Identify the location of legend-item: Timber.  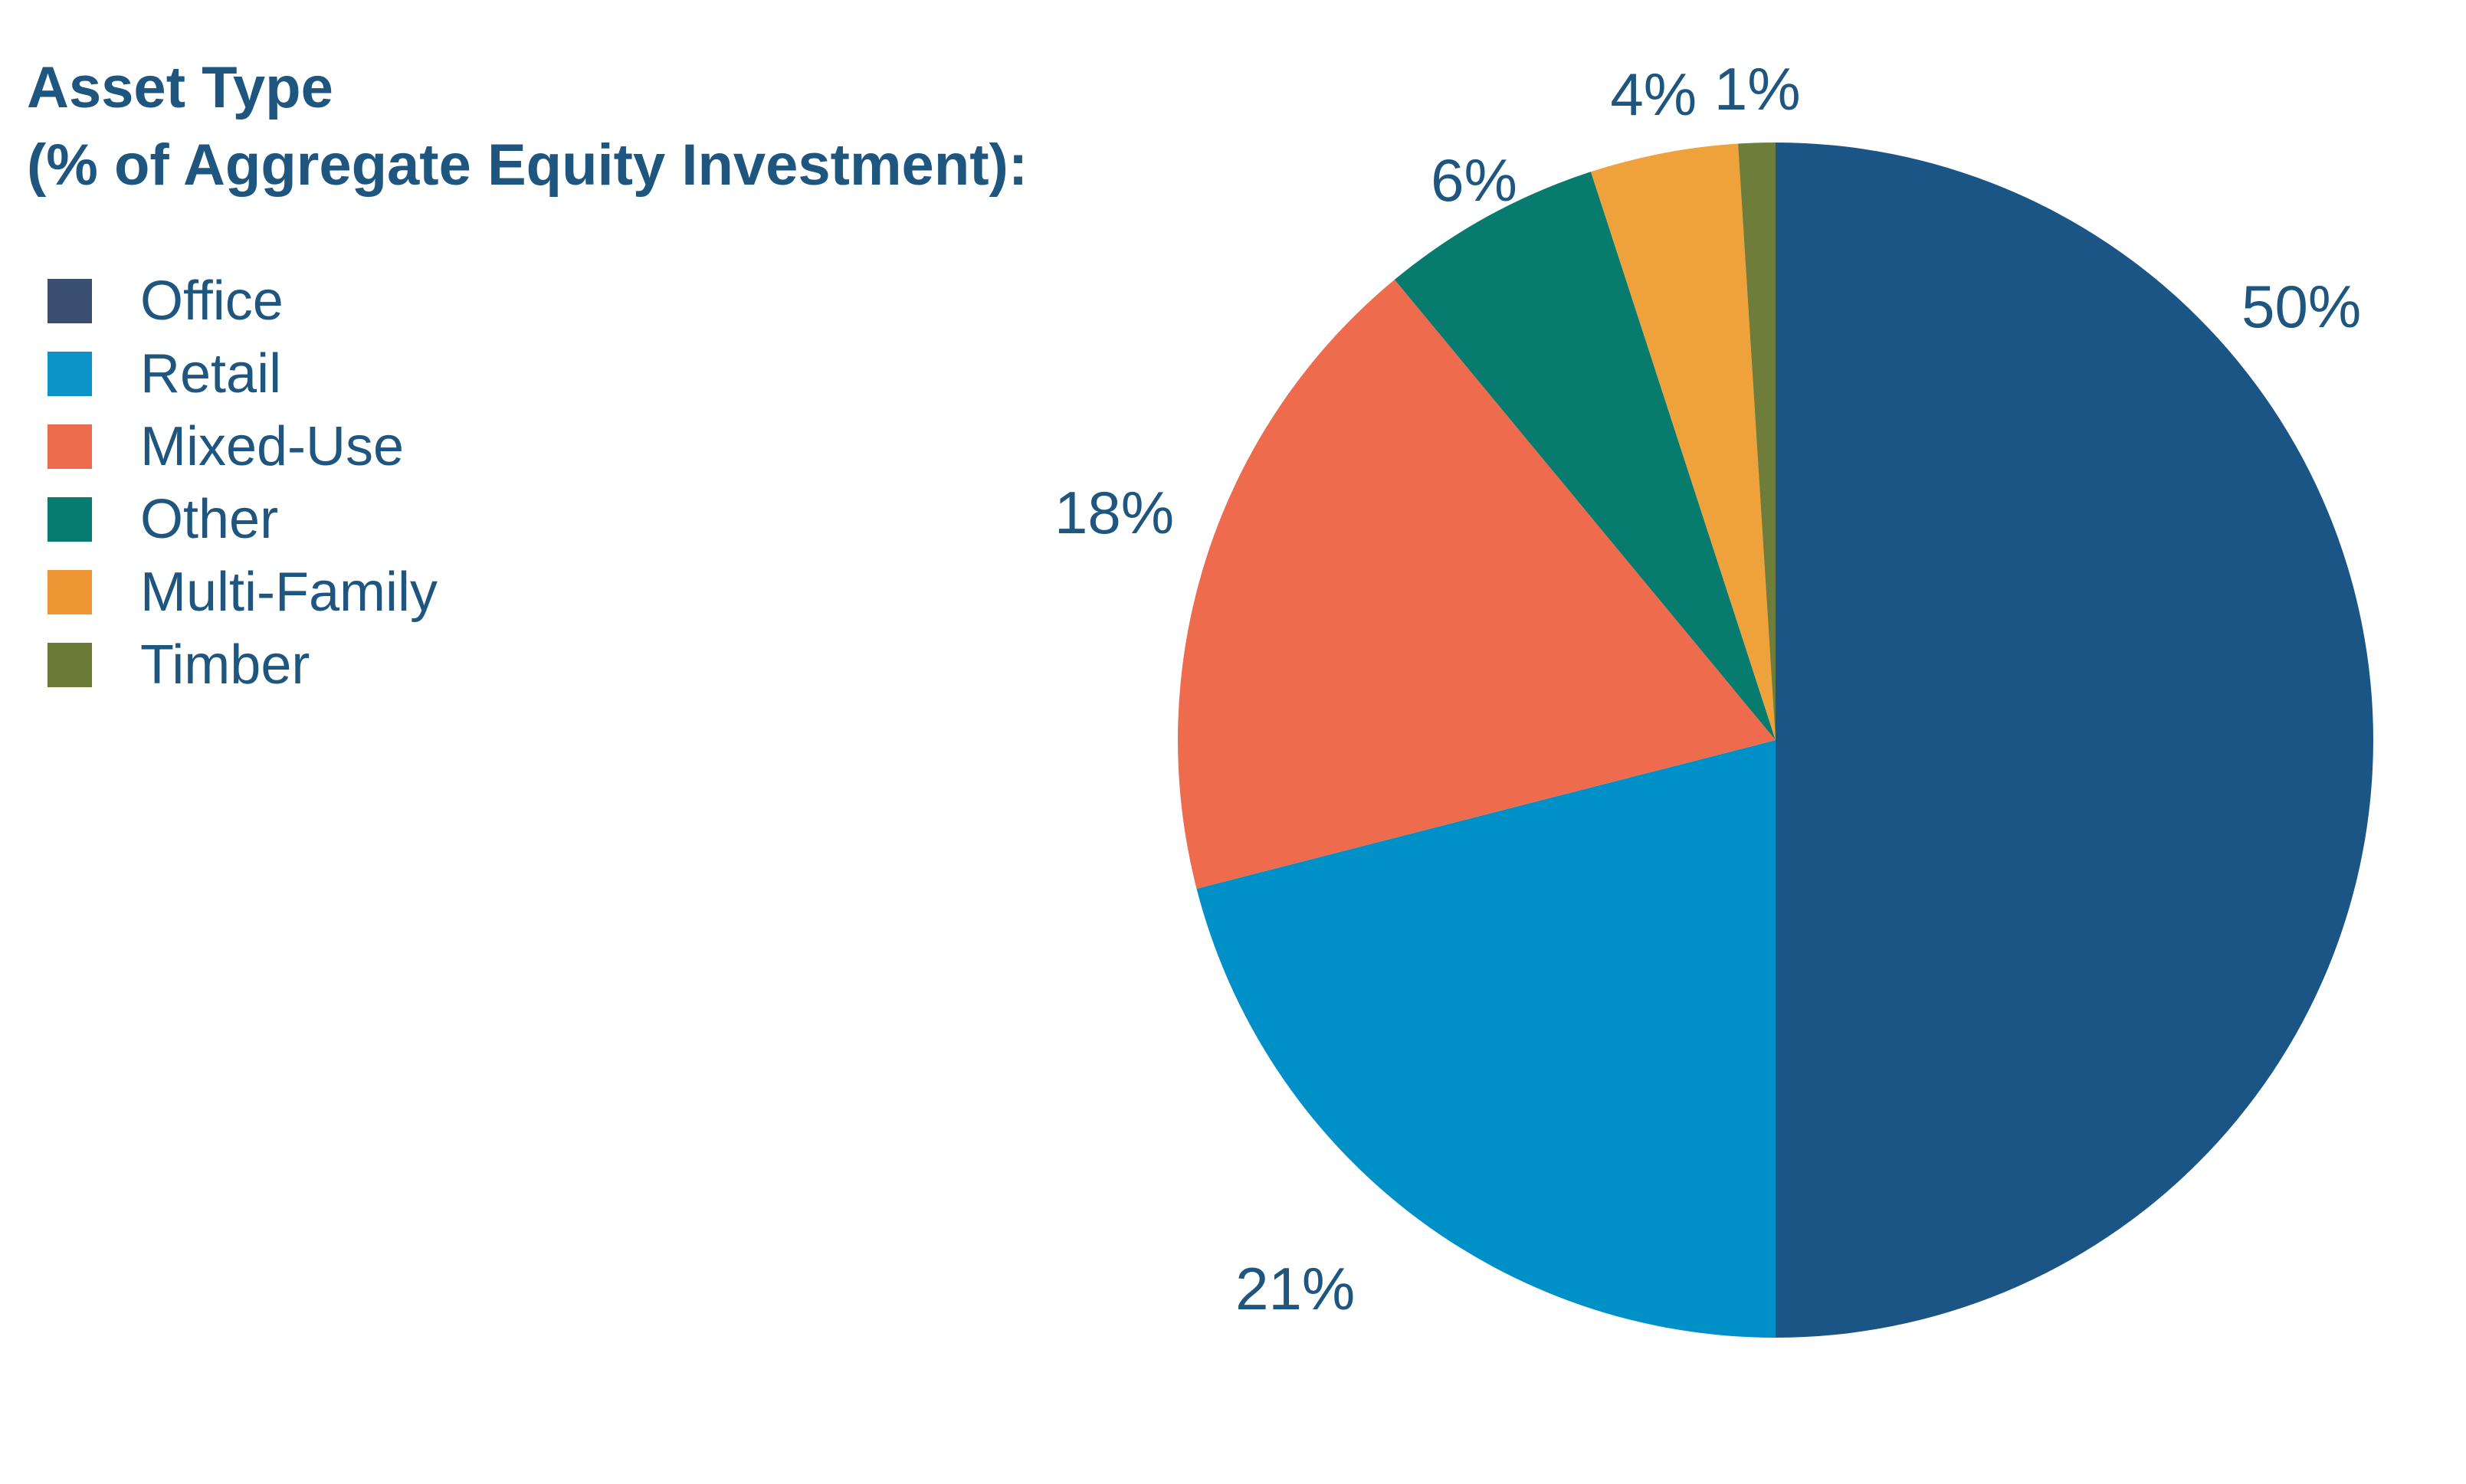
(243, 665).